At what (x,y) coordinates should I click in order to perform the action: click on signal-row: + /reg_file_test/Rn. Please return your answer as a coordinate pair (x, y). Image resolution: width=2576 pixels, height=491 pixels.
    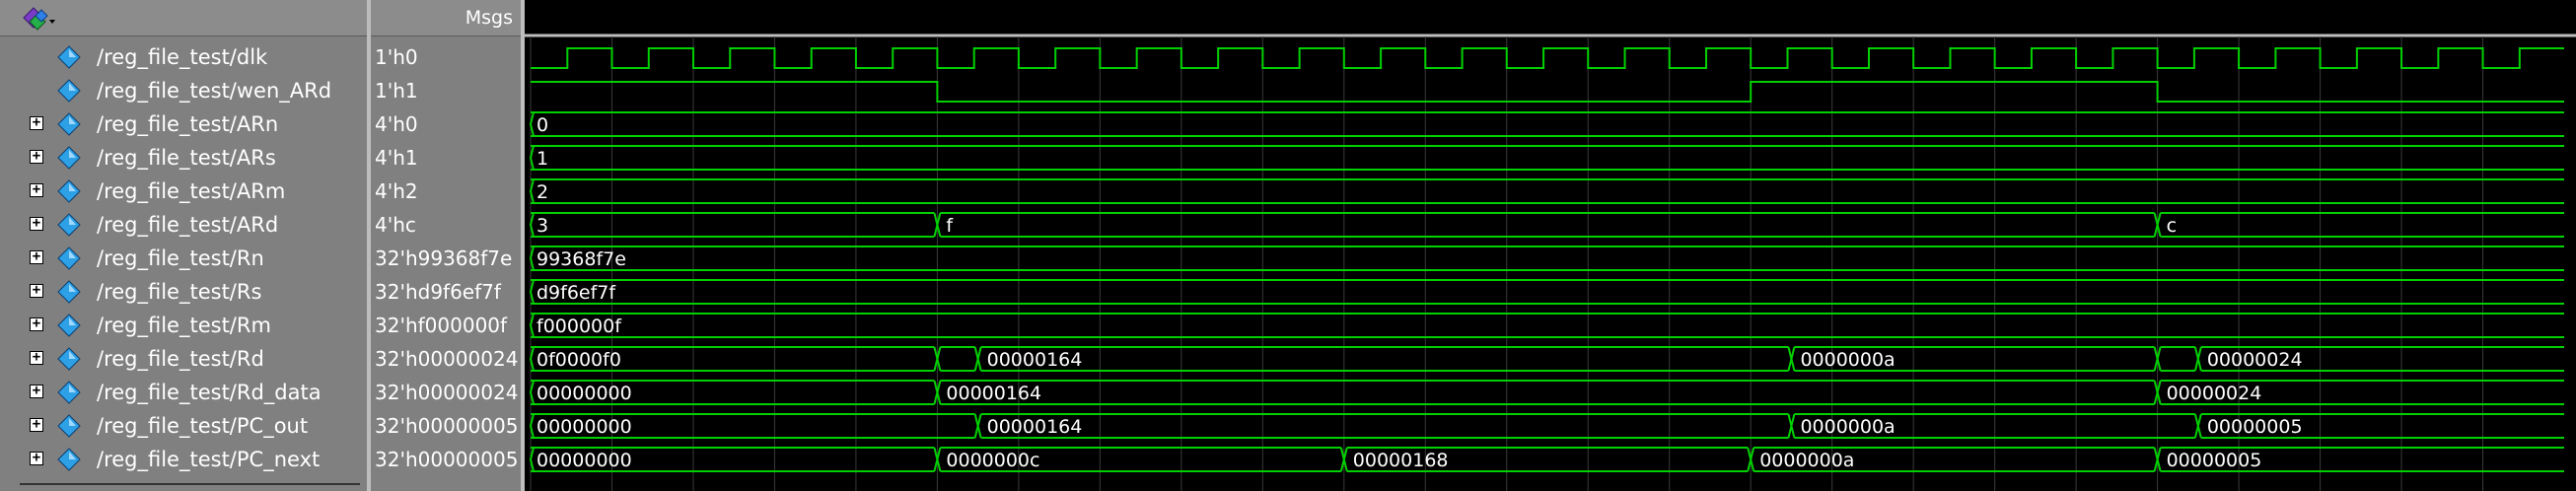
    Looking at the image, I should click on (183, 258).